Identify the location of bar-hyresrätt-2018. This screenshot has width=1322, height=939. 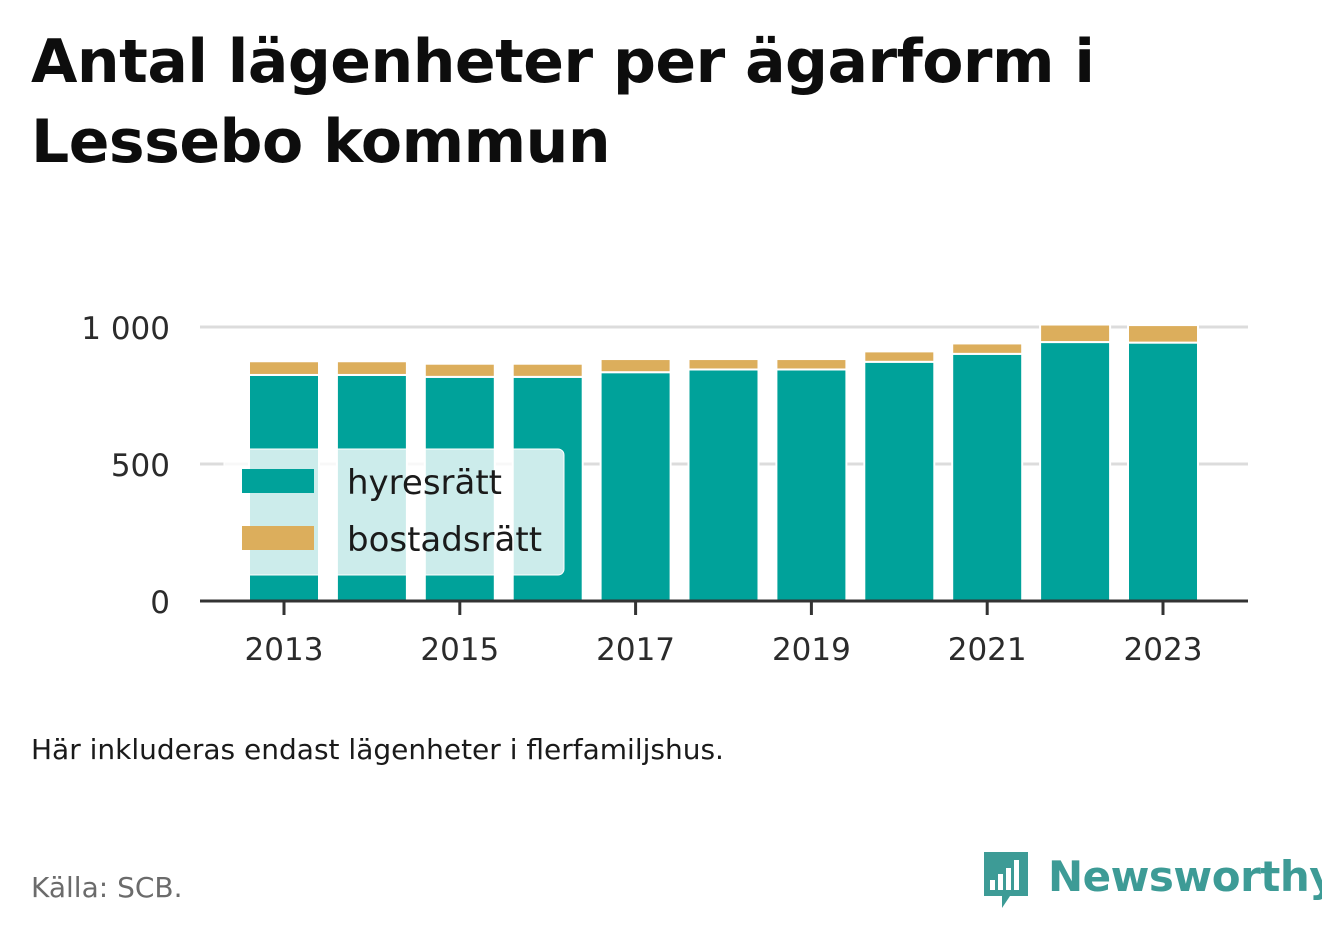
(723, 485).